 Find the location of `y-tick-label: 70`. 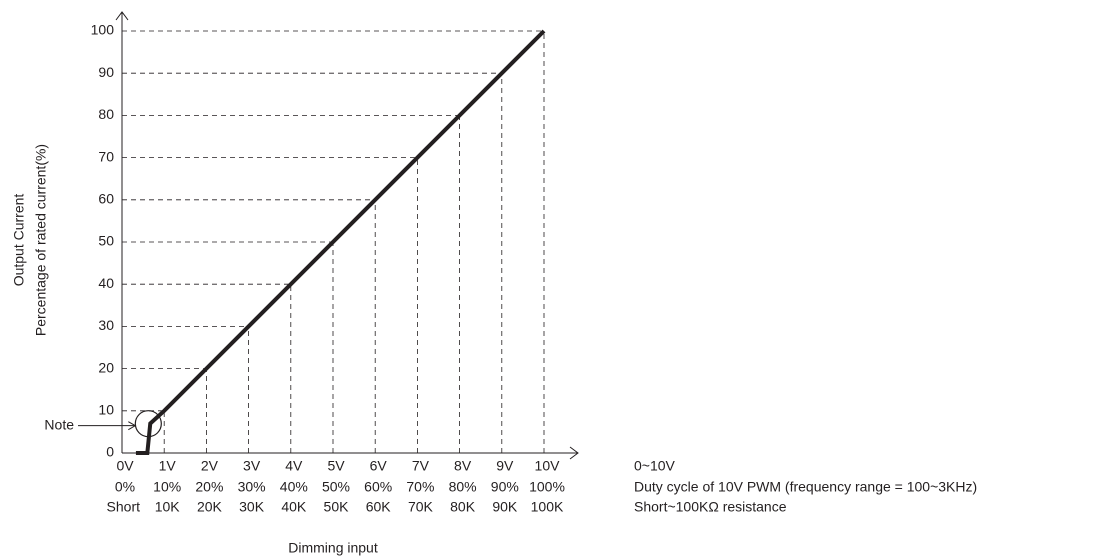

y-tick-label: 70 is located at coordinates (106, 156).